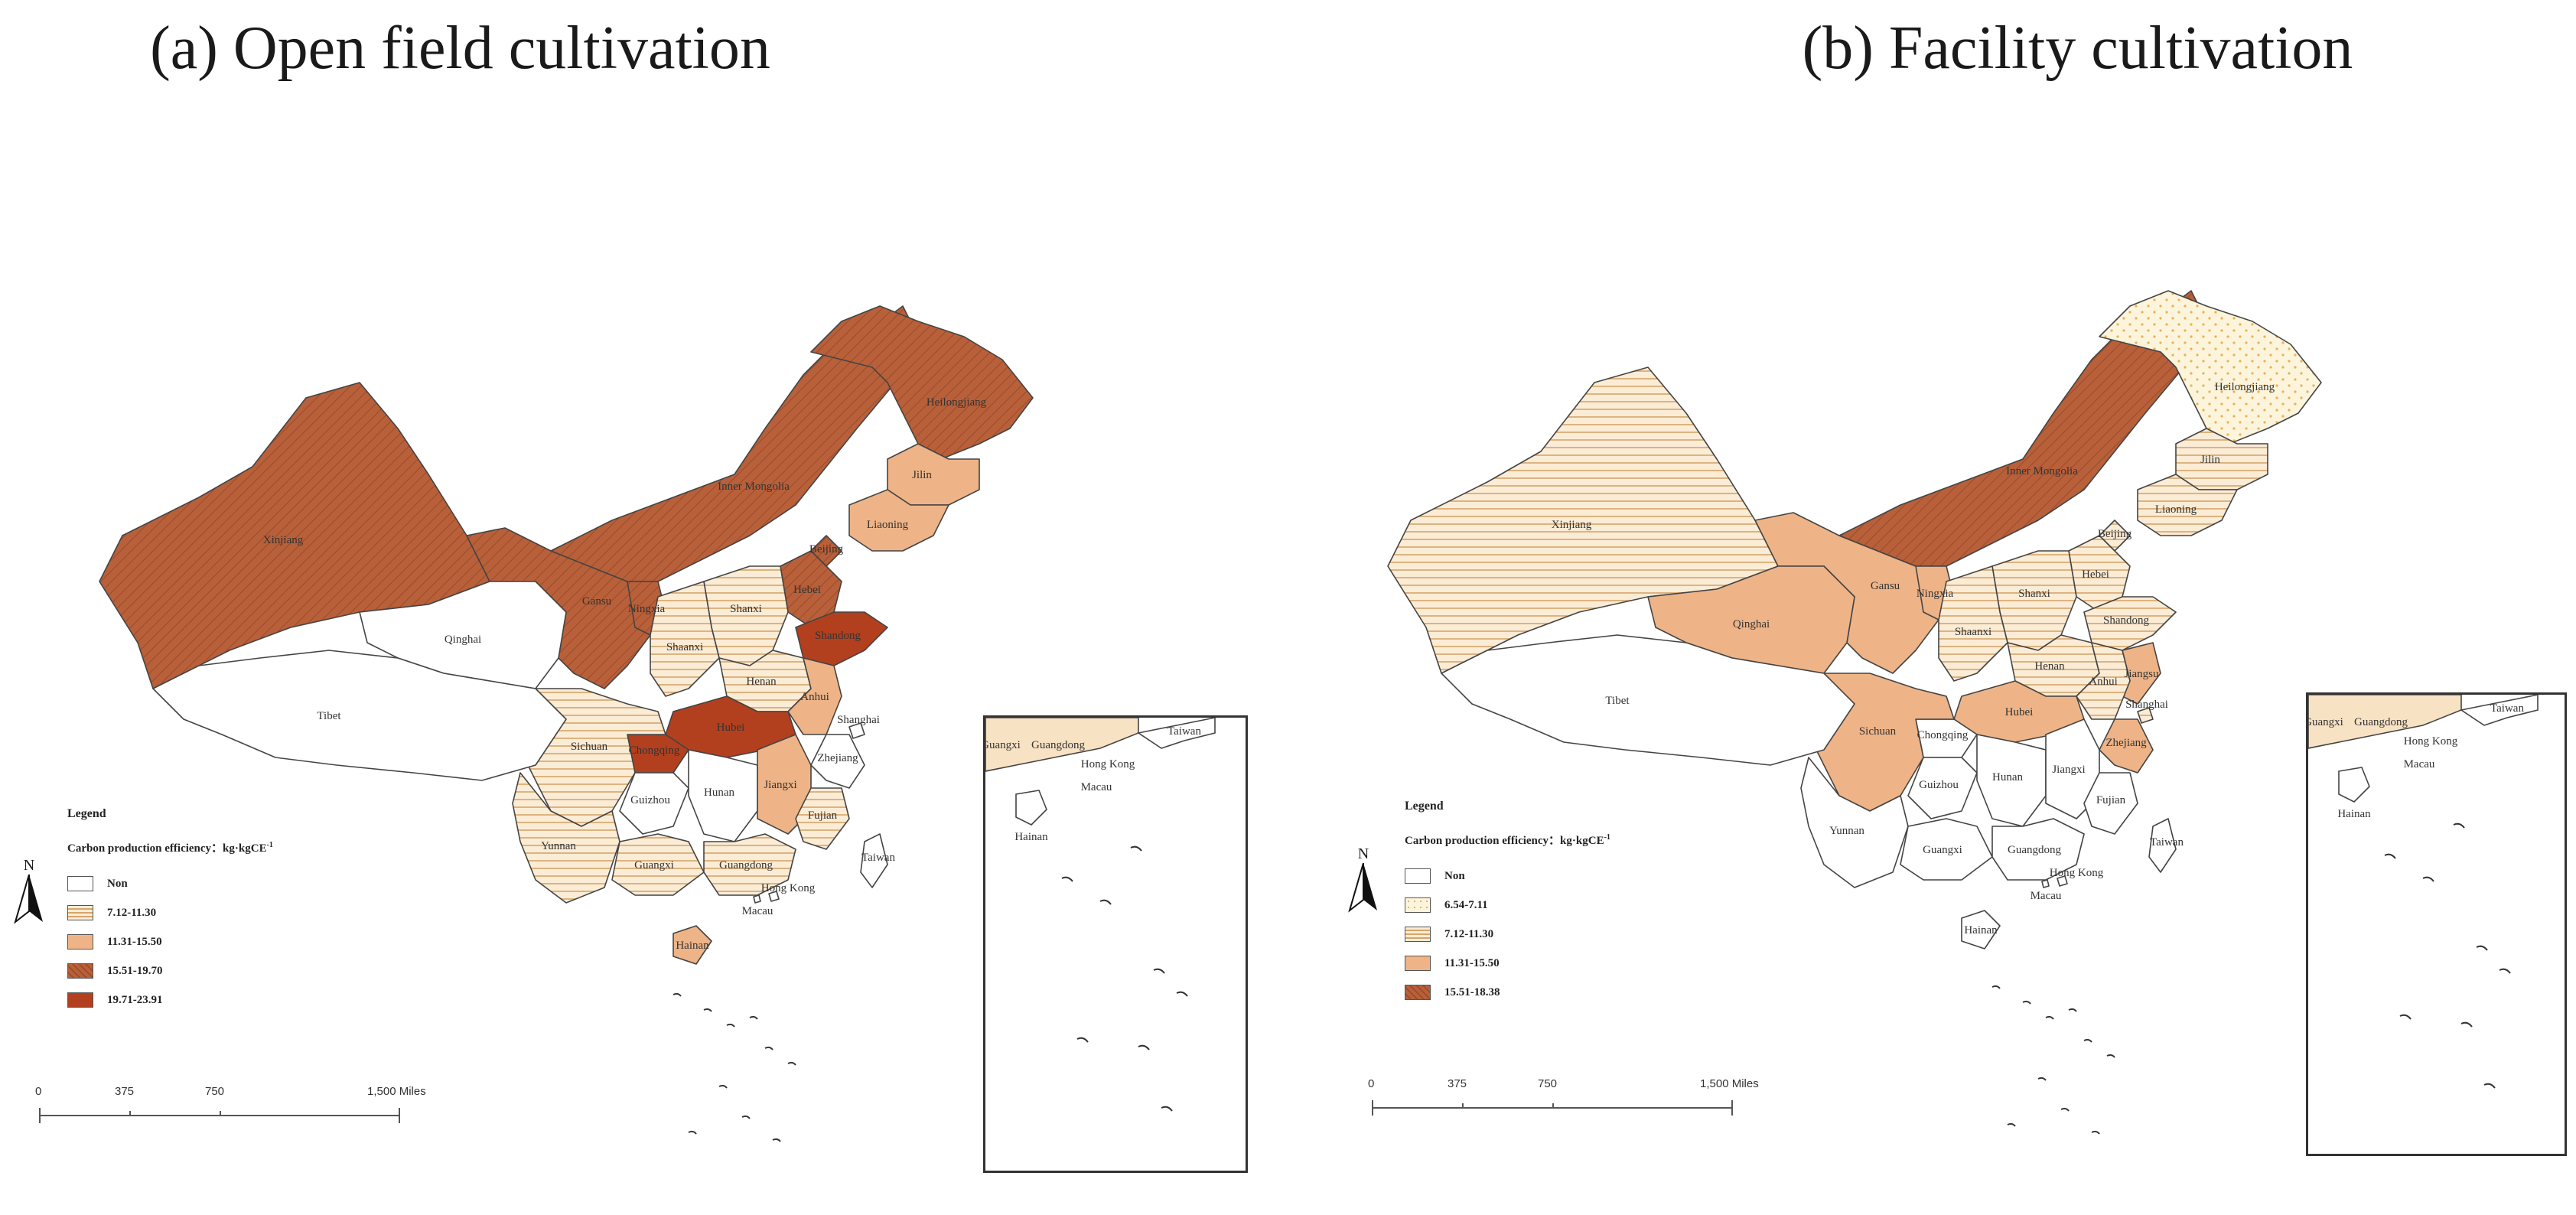 Image resolution: width=2576 pixels, height=1215 pixels. What do you see at coordinates (2053, 1060) in the screenshot?
I see `islands-layer` at bounding box center [2053, 1060].